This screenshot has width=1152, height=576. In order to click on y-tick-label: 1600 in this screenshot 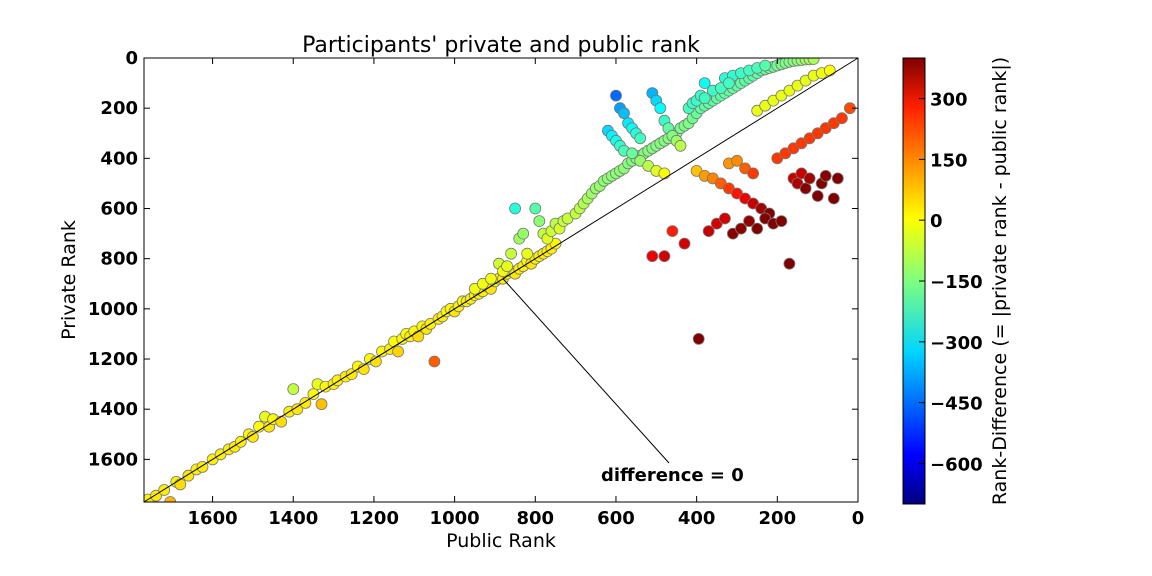, I will do `click(113, 459)`.